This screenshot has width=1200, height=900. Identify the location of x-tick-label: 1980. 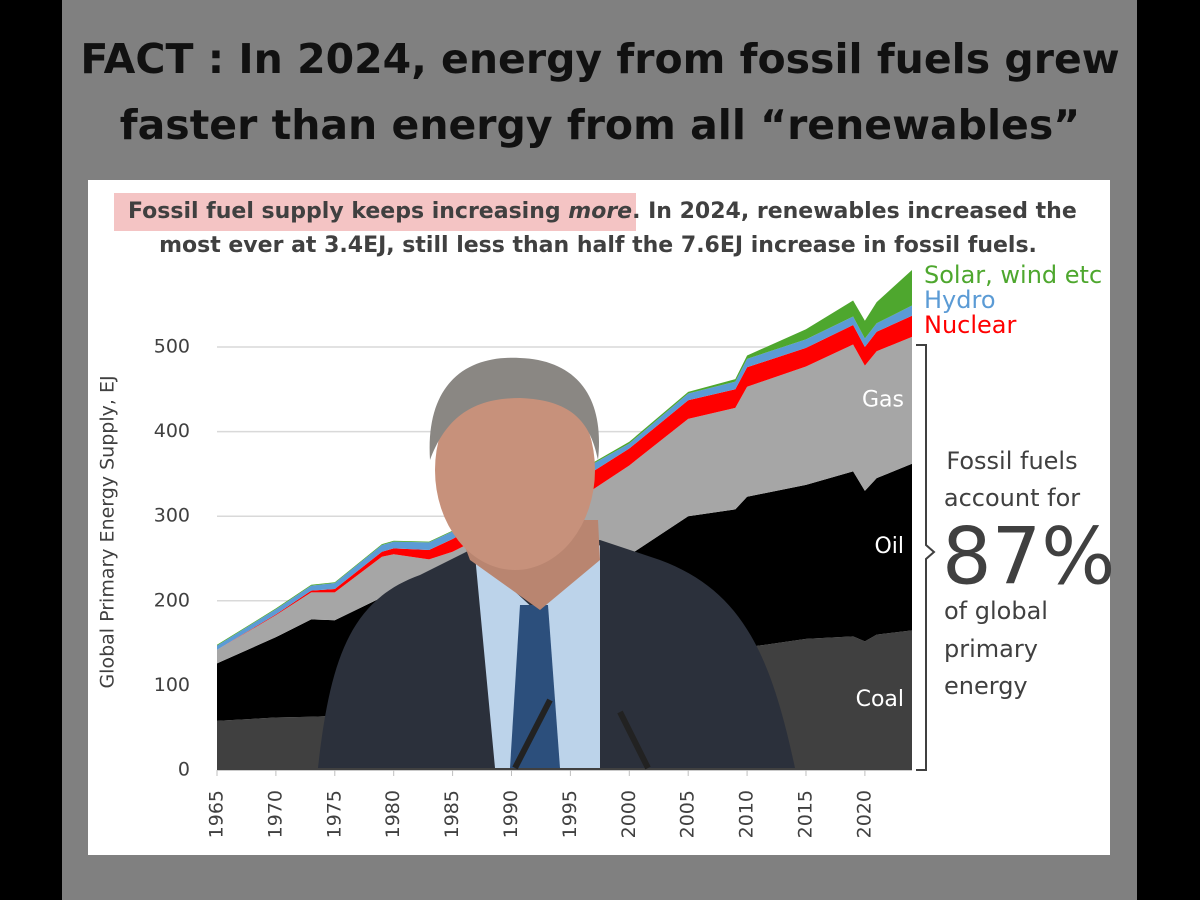
(393, 814).